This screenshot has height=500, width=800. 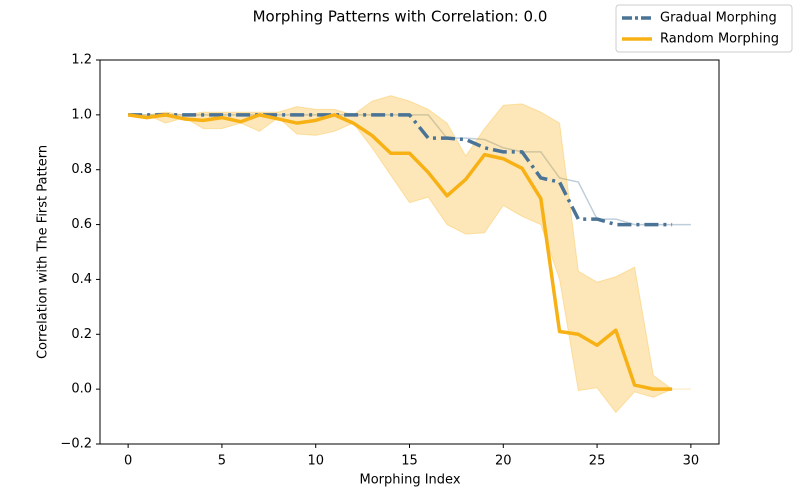 What do you see at coordinates (409, 480) in the screenshot?
I see `x-axis-label: Morphing Index` at bounding box center [409, 480].